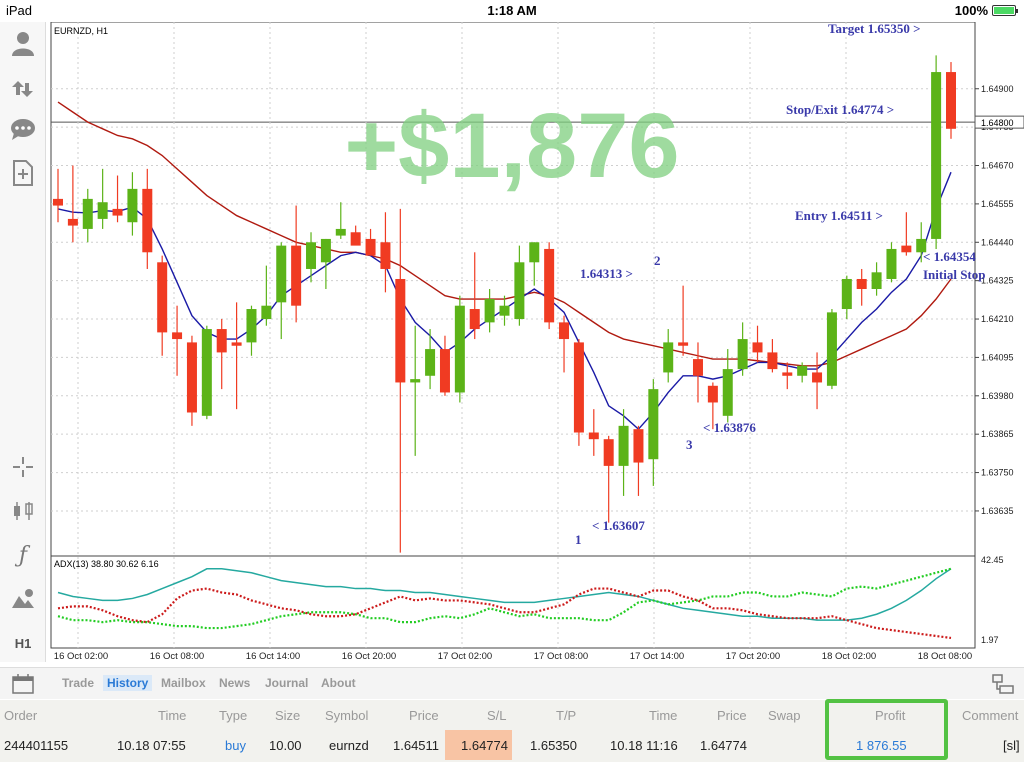  I want to click on cell-open-price: 1.64511, so click(416, 745).